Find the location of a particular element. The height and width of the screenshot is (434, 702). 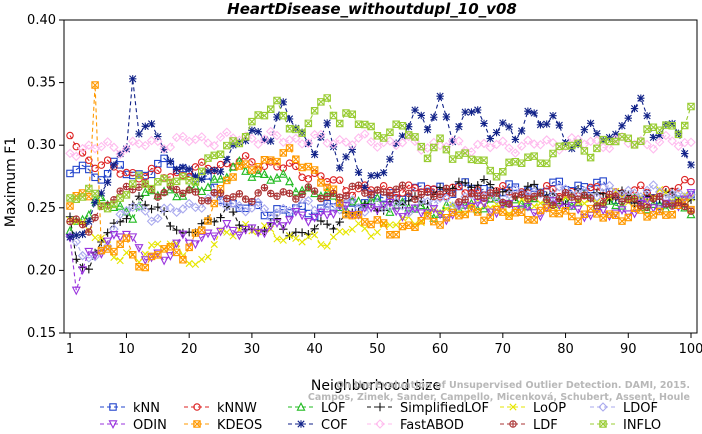

legend-label: KDEOS is located at coordinates (239, 425).